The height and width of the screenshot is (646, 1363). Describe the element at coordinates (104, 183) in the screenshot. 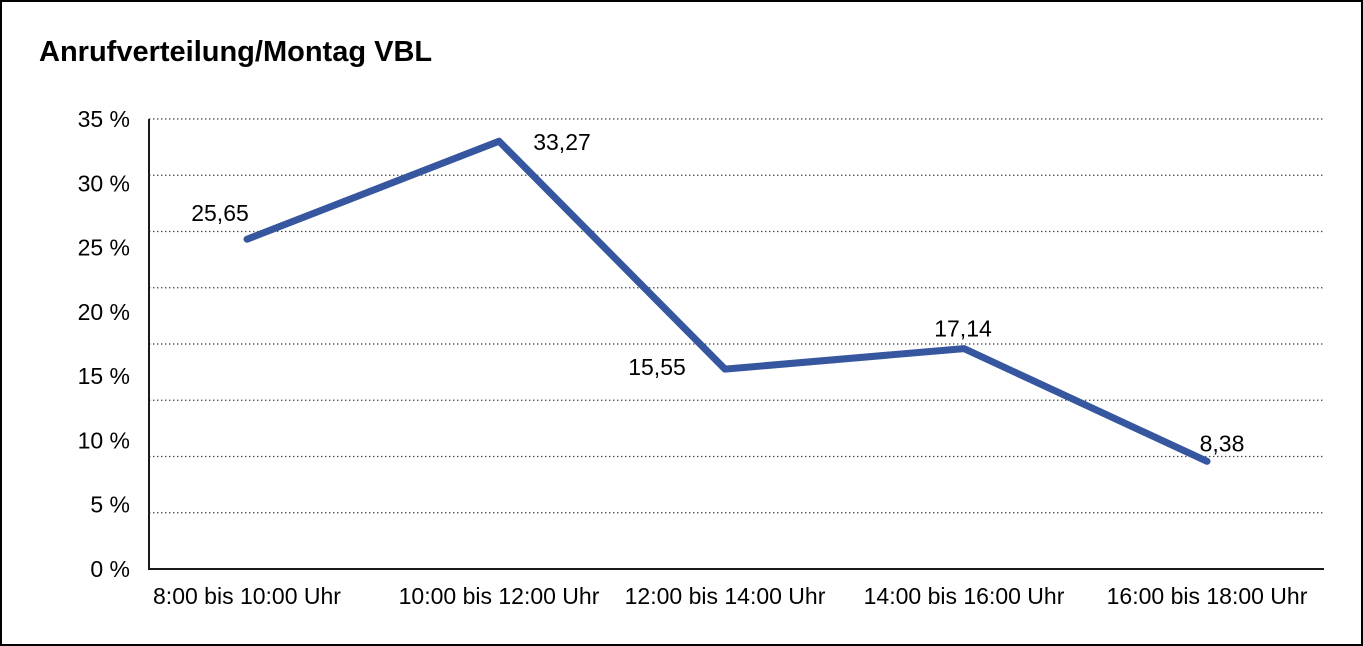

I see `y-tick-label: 30 %` at that location.